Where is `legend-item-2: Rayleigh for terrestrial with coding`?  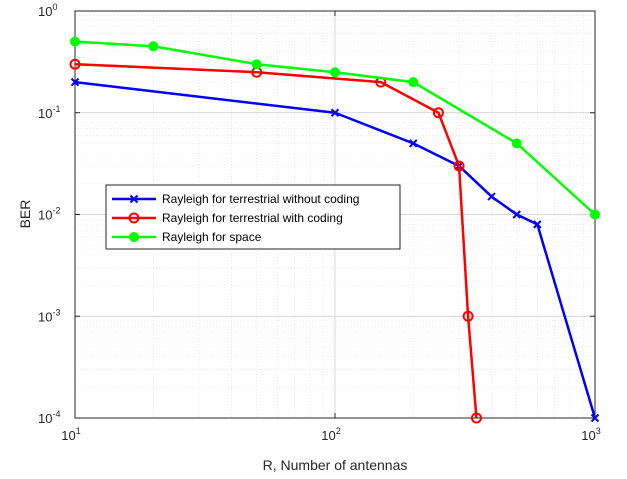 legend-item-2: Rayleigh for terrestrial with coding is located at coordinates (227, 218).